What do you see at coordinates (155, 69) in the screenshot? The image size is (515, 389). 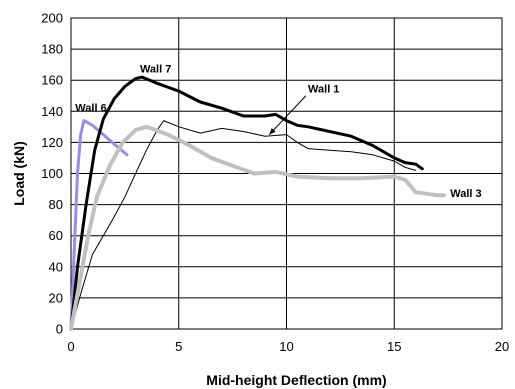 I see `annotation-wall-7: Wall 7` at bounding box center [155, 69].